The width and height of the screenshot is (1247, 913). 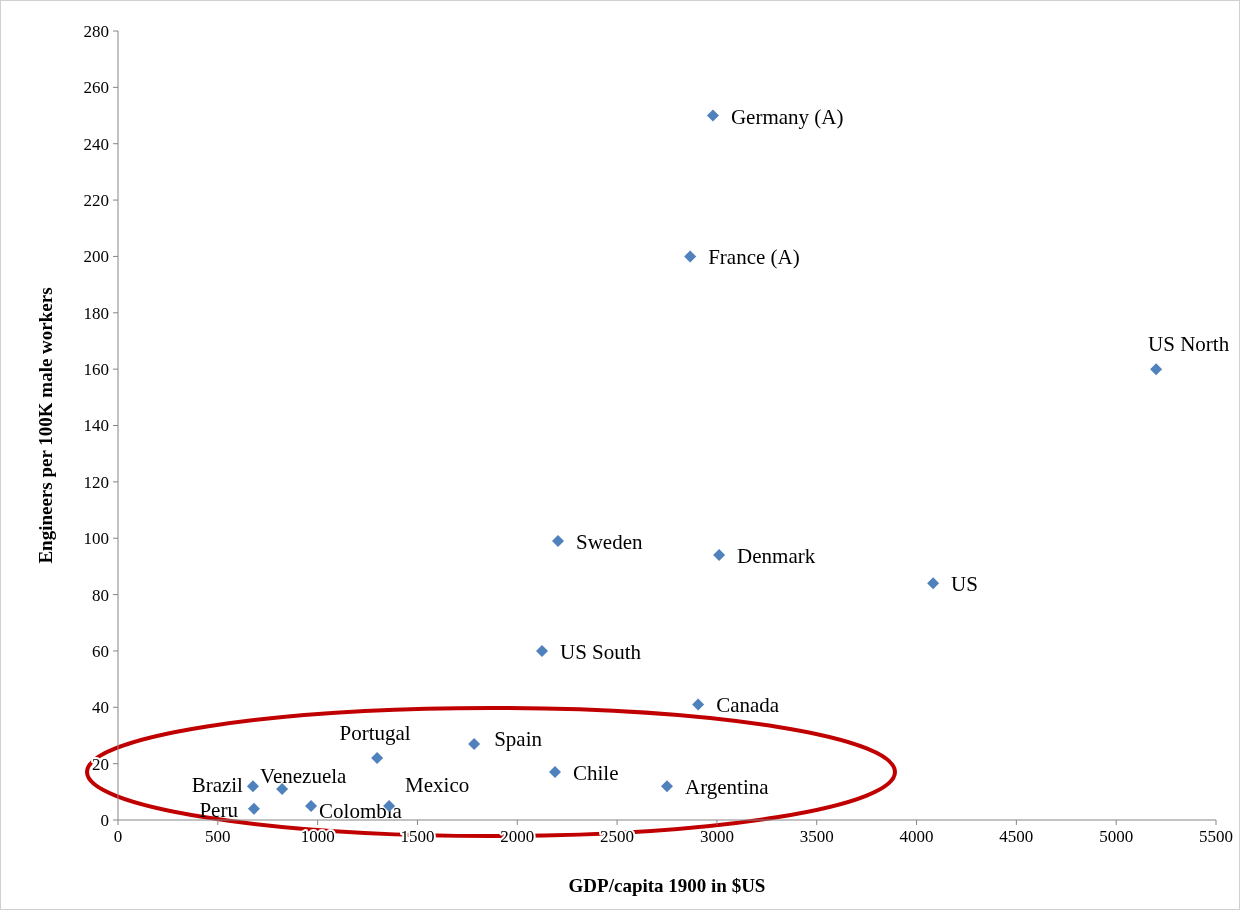 I want to click on annotation: US South, so click(x=601, y=651).